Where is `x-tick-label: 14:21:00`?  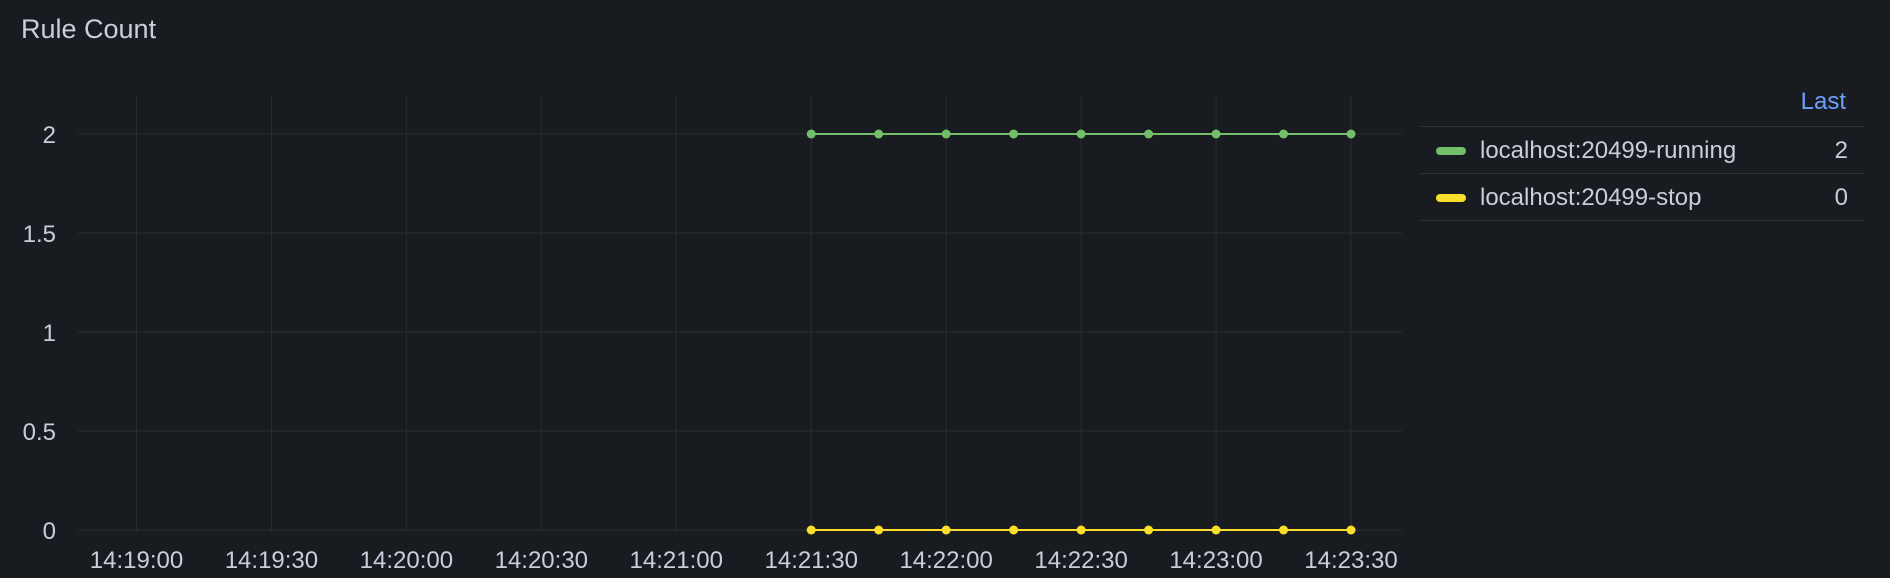 x-tick-label: 14:21:00 is located at coordinates (676, 560).